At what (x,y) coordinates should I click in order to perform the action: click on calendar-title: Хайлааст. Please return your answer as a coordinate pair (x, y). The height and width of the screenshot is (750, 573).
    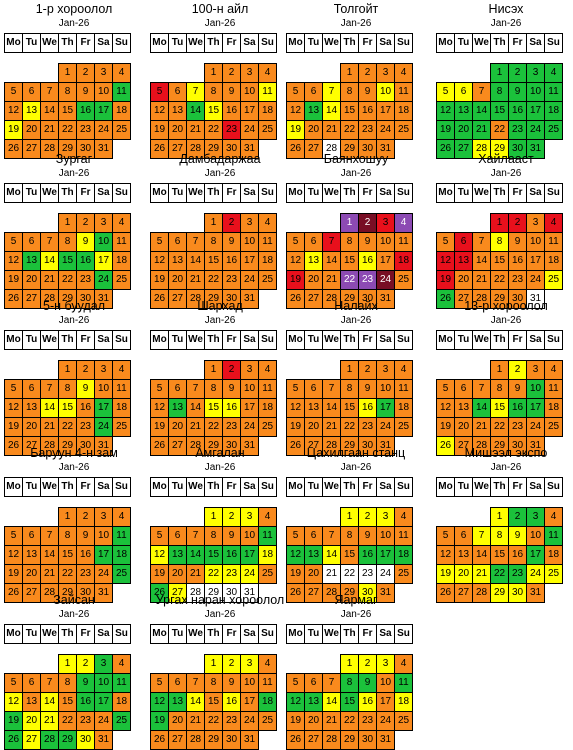
    Looking at the image, I should click on (506, 159).